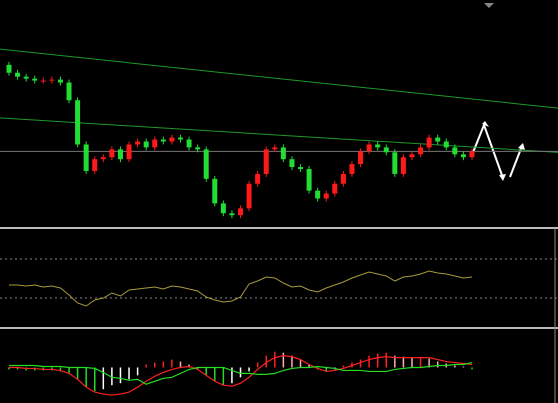 The height and width of the screenshot is (403, 558). I want to click on oscillator-line, so click(241, 288).